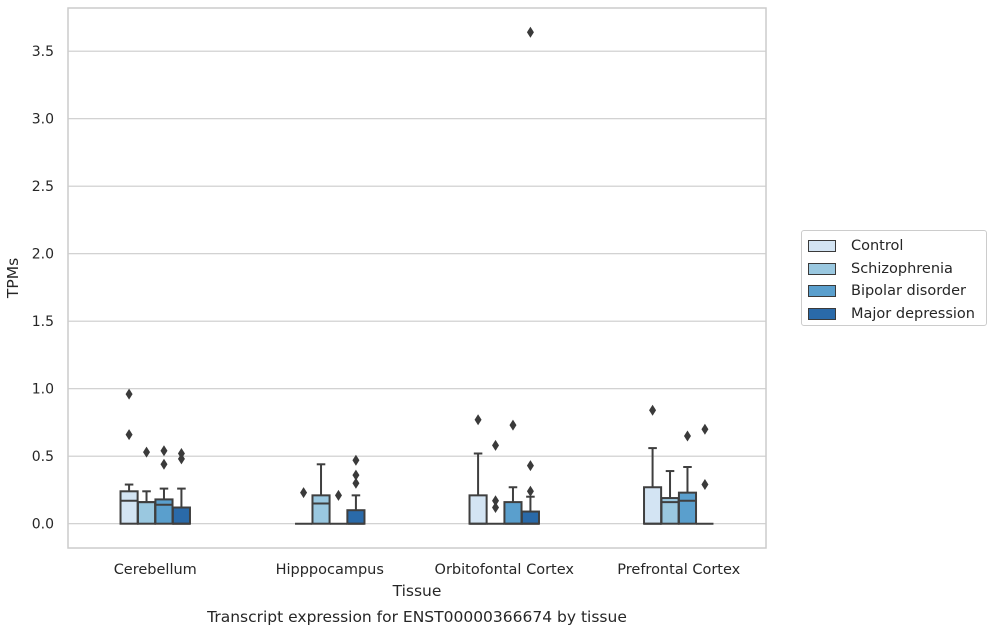 The image size is (997, 634). Describe the element at coordinates (877, 246) in the screenshot. I see `legend-label-control: Control` at that location.